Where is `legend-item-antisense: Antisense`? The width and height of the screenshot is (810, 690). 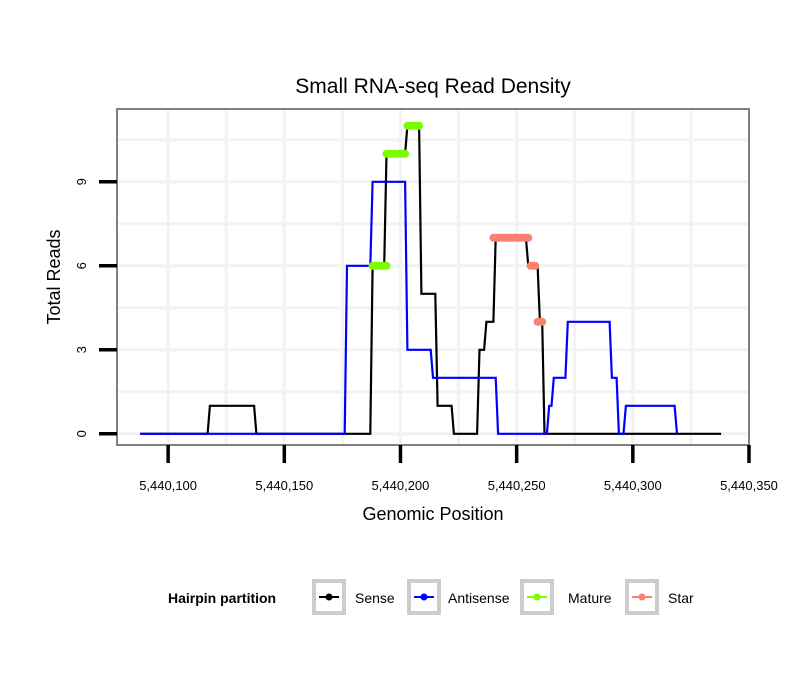
legend-item-antisense: Antisense is located at coordinates (458, 597).